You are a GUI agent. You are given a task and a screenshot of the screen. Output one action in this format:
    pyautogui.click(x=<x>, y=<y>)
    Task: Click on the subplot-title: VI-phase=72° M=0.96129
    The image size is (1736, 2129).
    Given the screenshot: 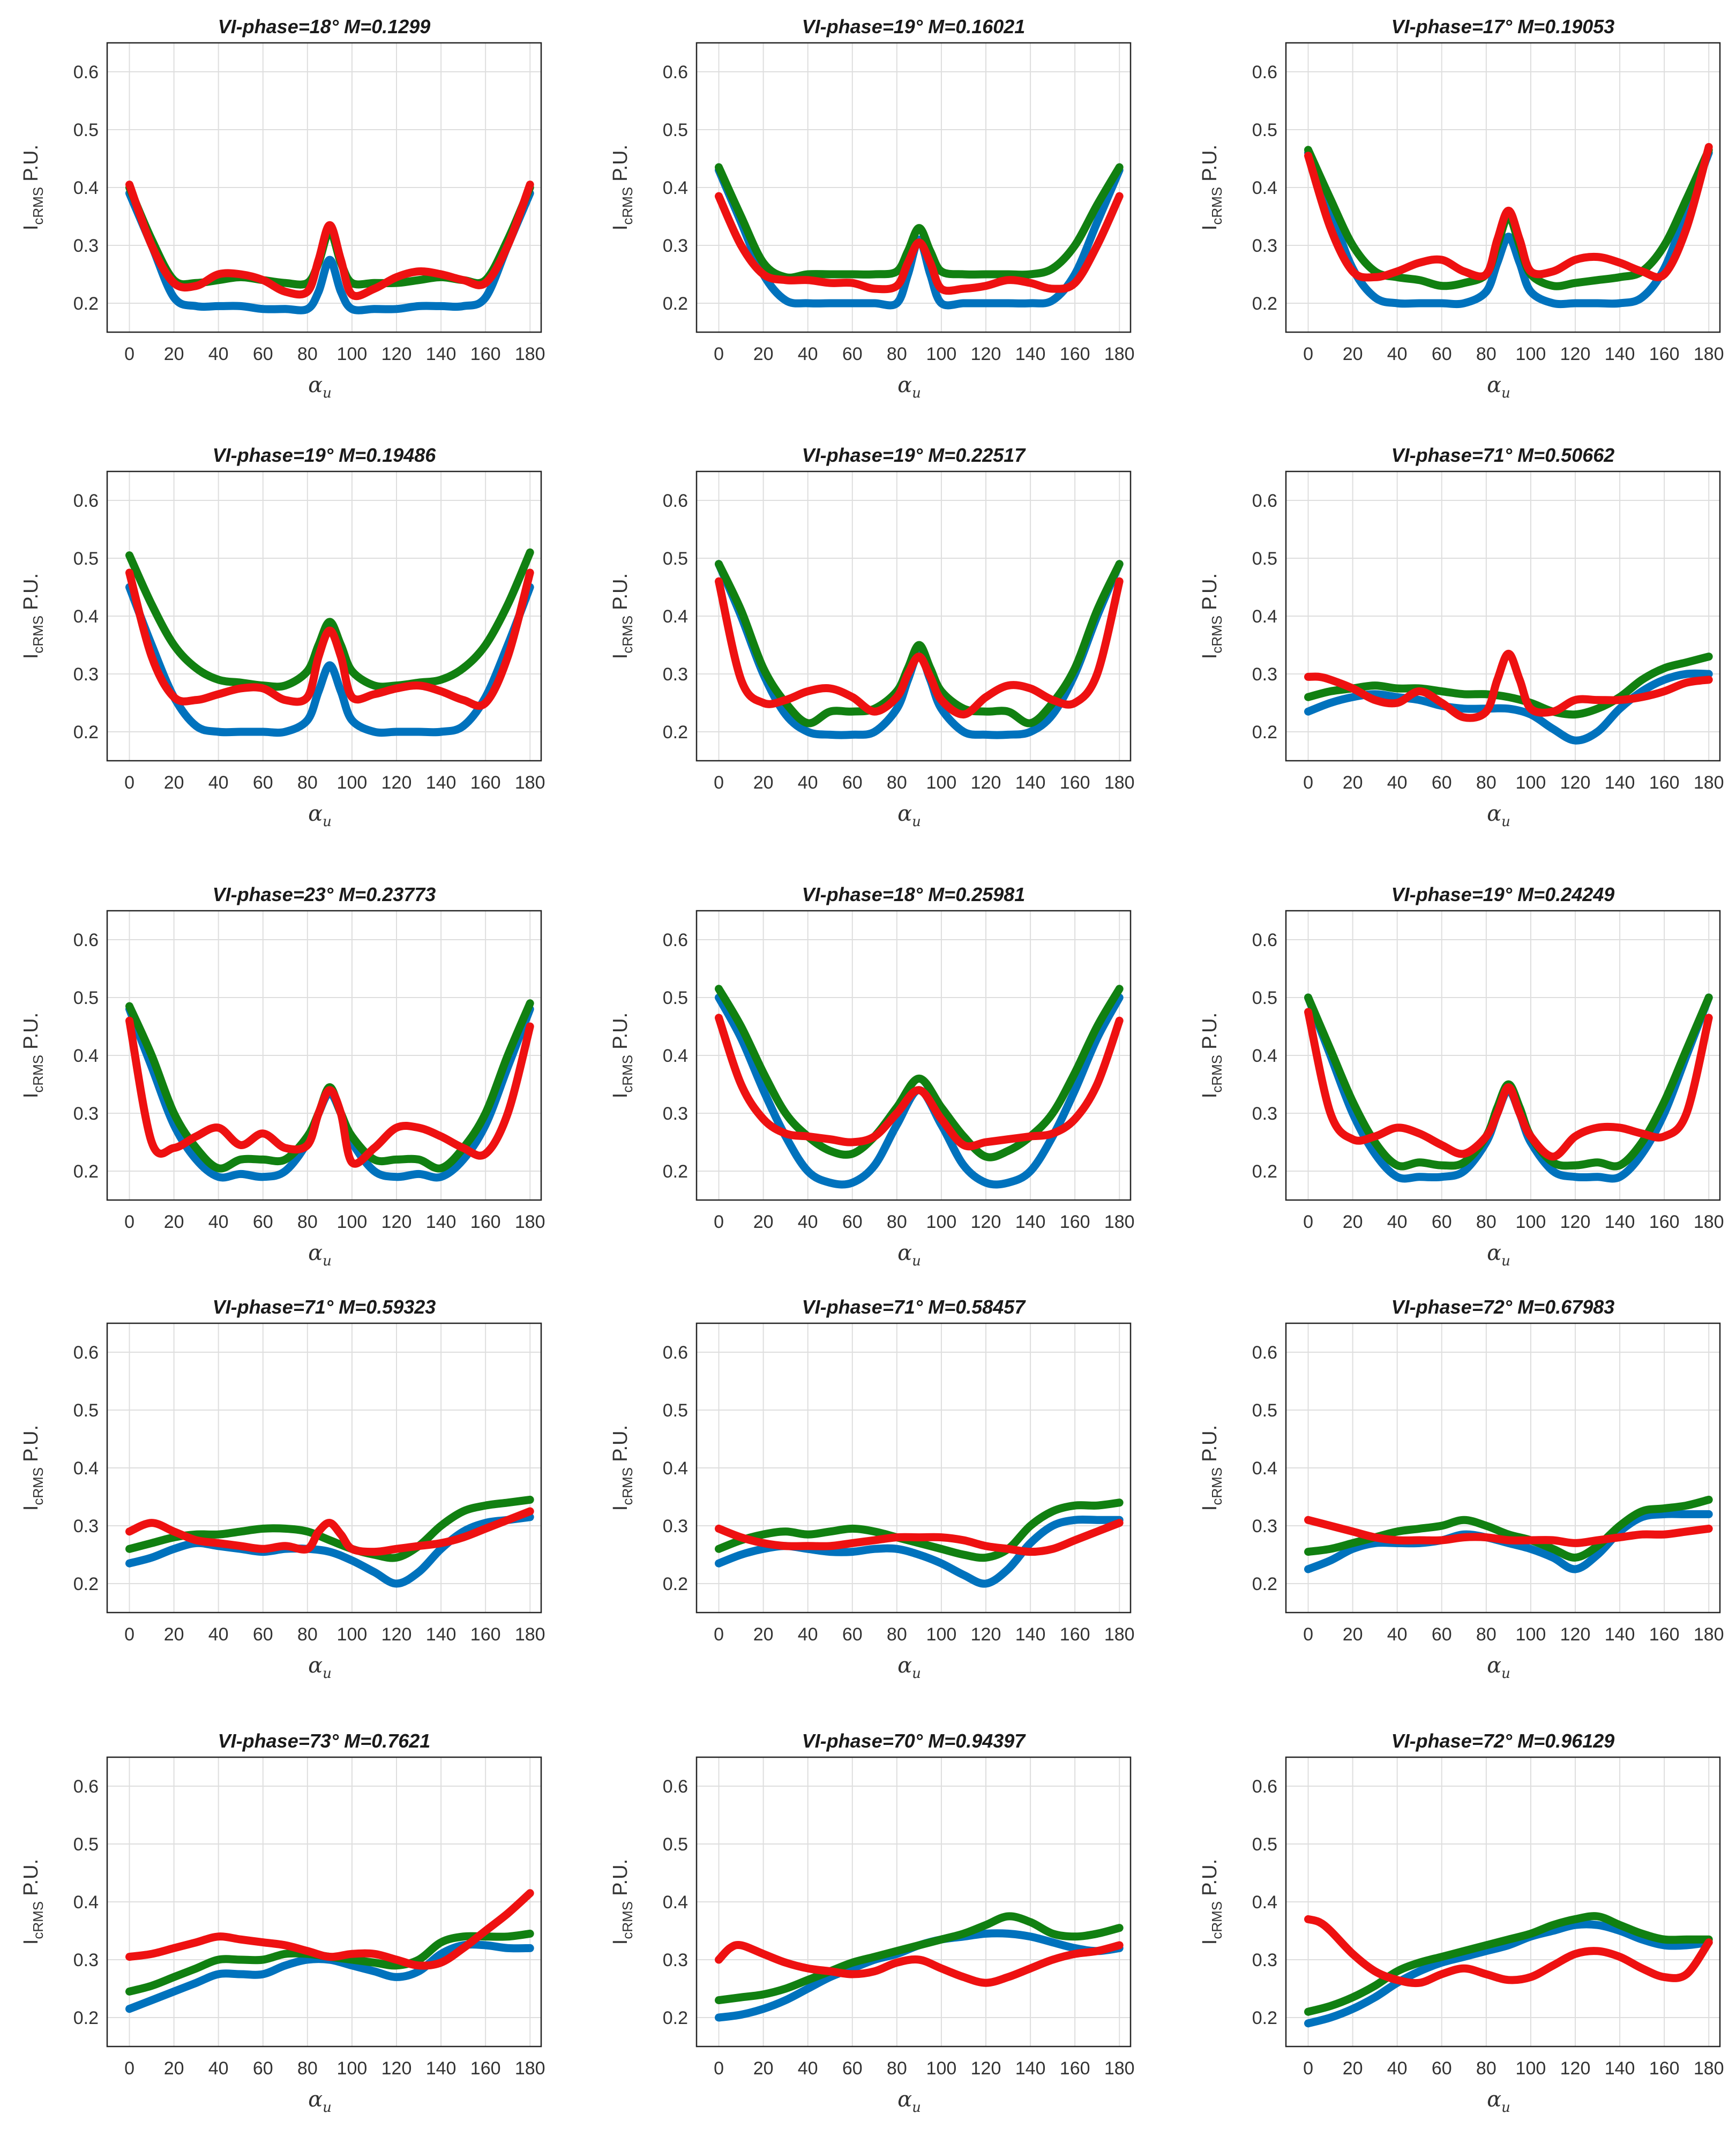 What is the action you would take?
    pyautogui.click(x=1503, y=1741)
    